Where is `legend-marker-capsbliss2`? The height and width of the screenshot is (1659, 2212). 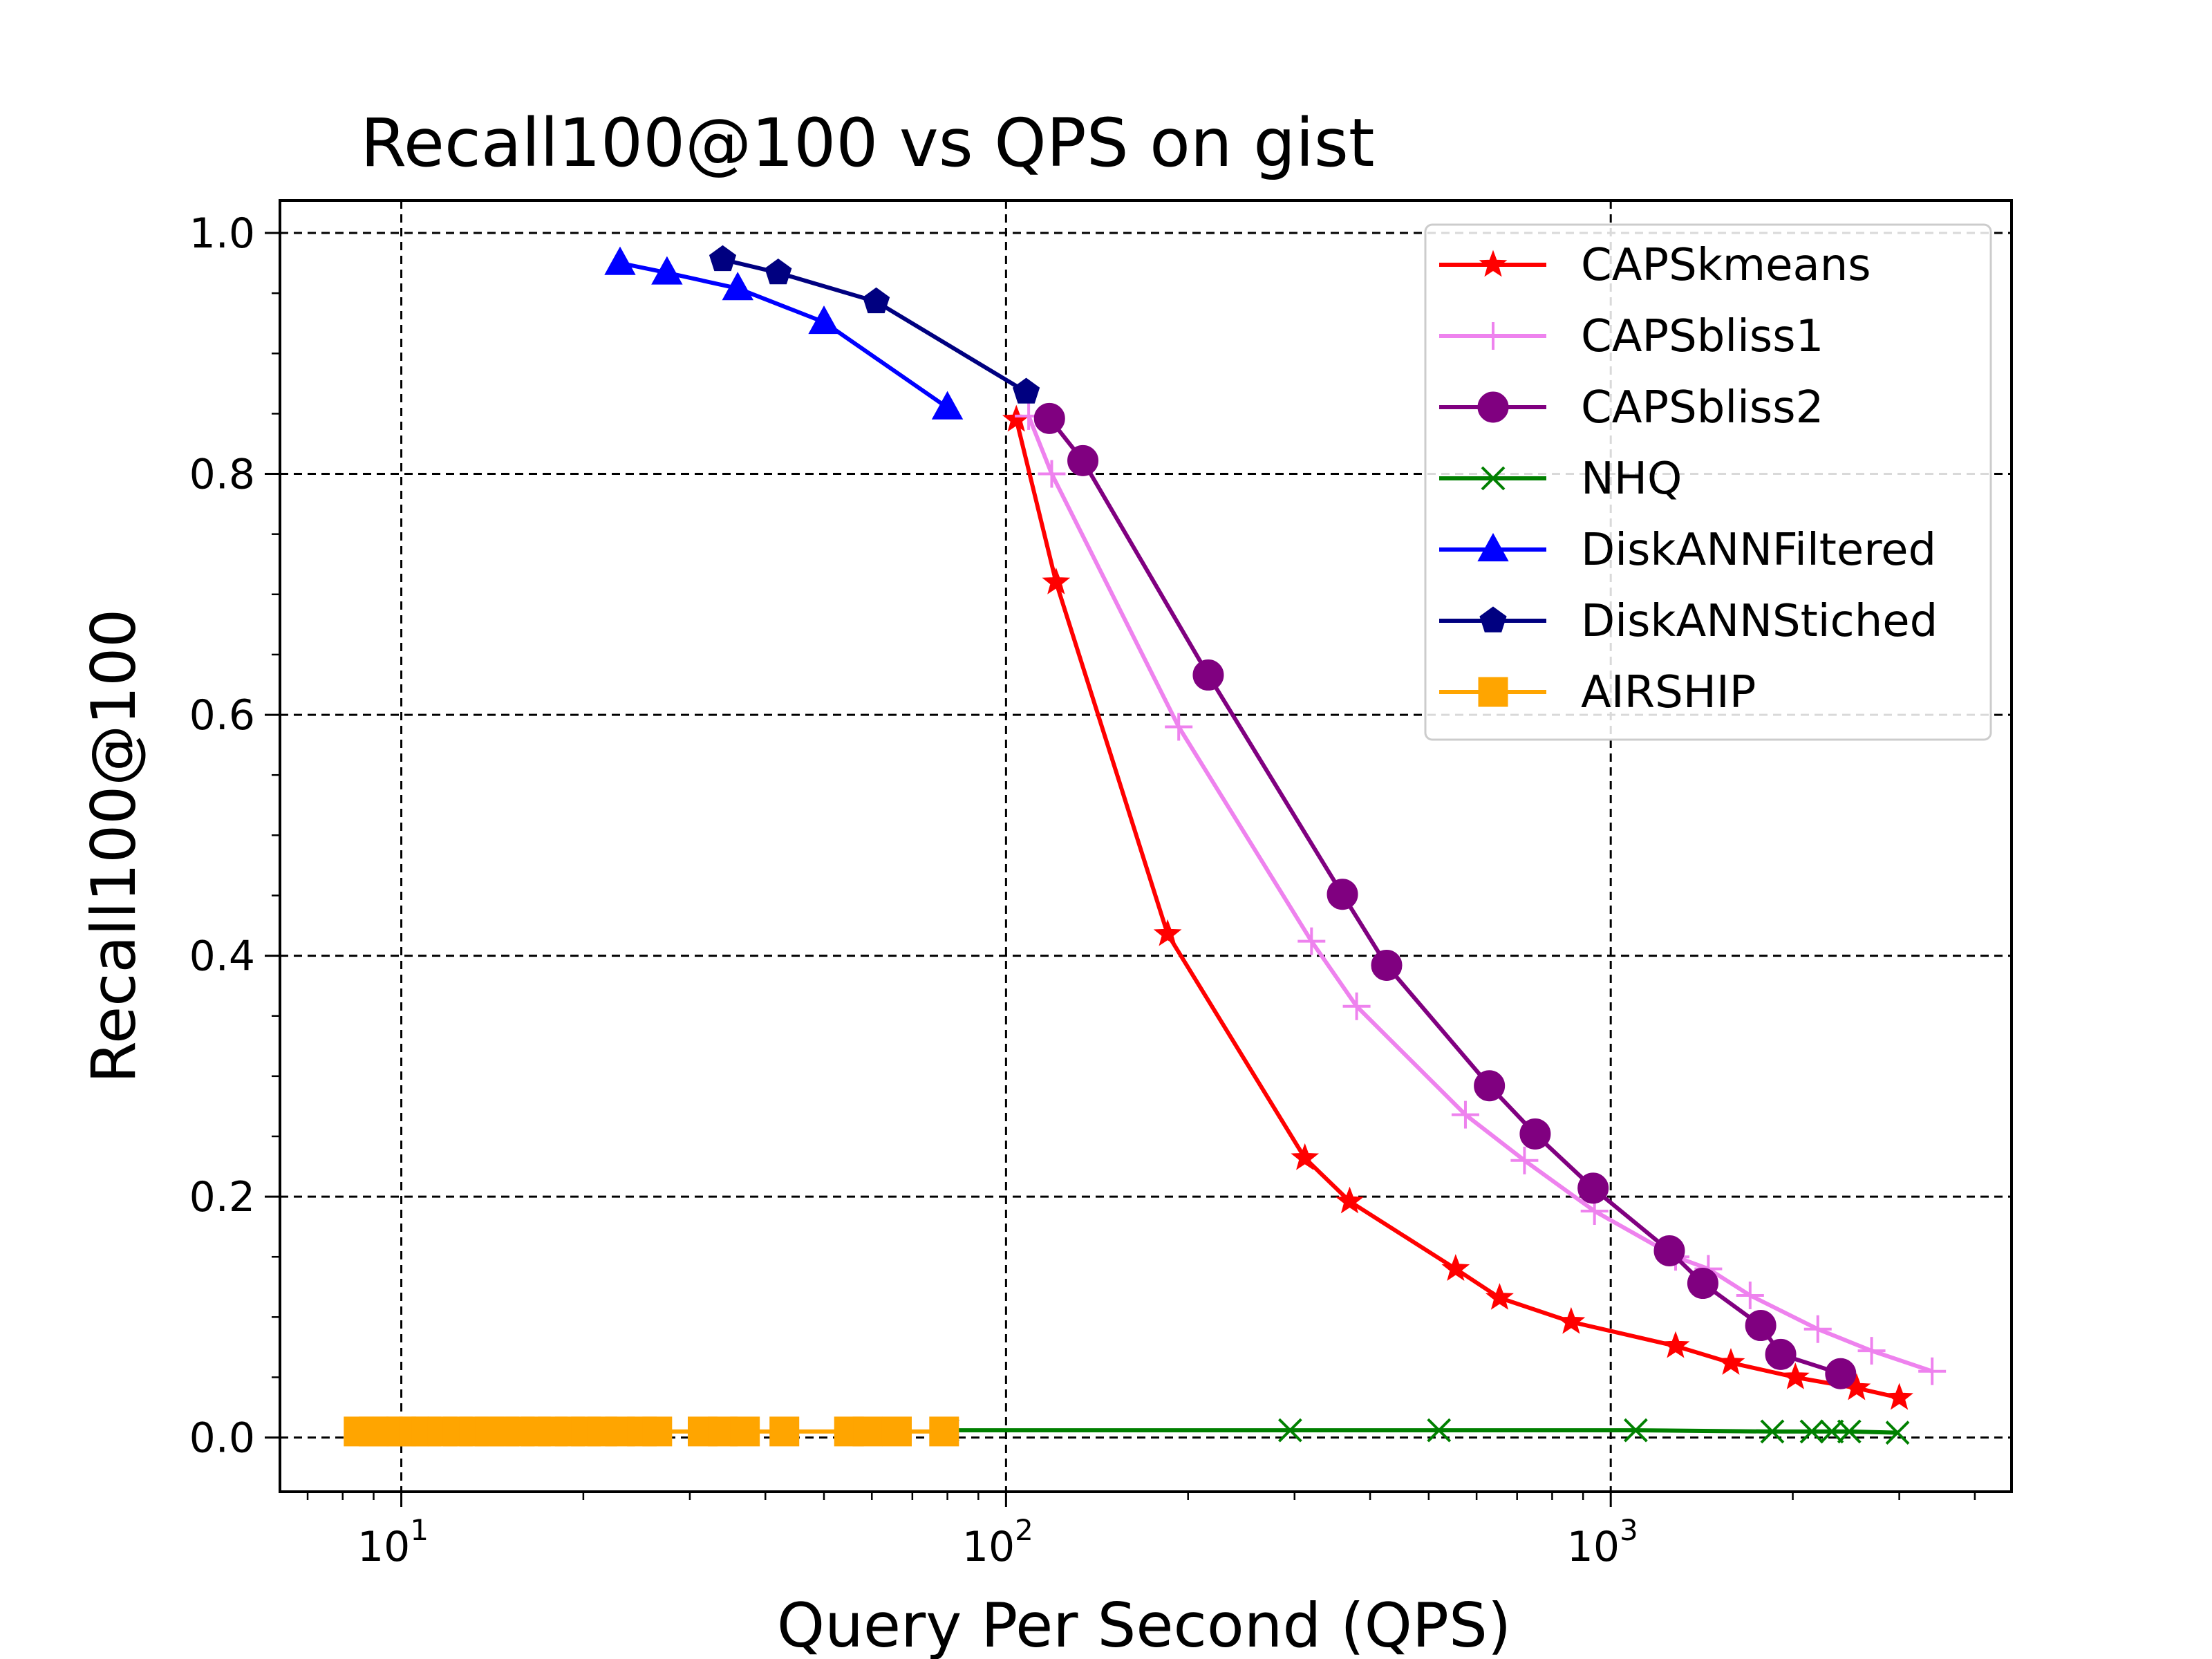
legend-marker-capsbliss2 is located at coordinates (1493, 407).